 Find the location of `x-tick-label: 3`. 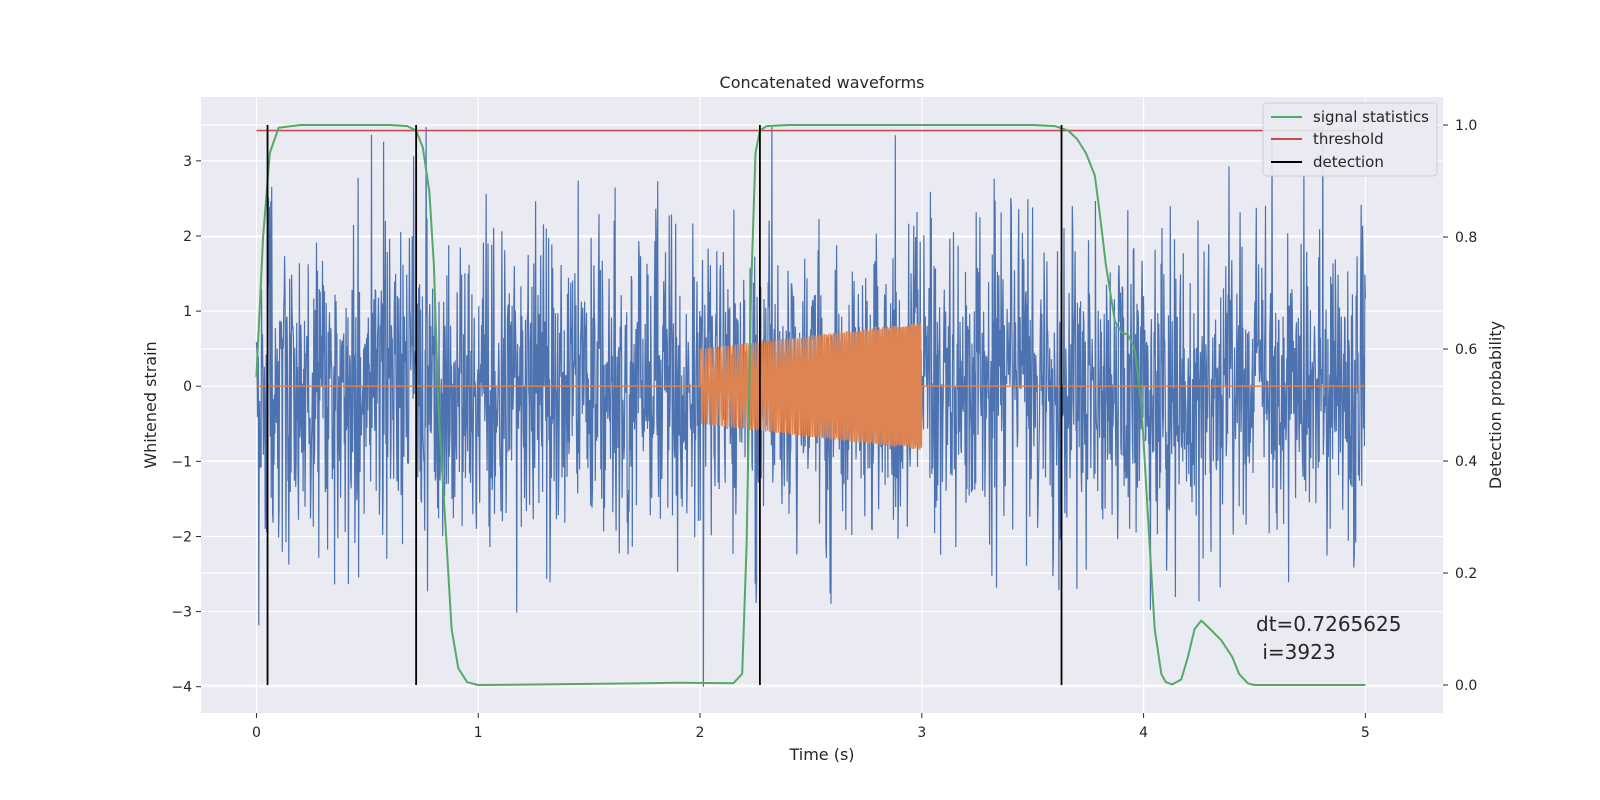

x-tick-label: 3 is located at coordinates (921, 733).